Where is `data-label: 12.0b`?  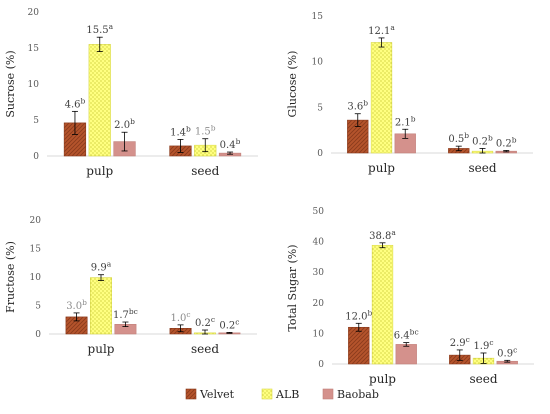
data-label: 12.0b is located at coordinates (358, 315).